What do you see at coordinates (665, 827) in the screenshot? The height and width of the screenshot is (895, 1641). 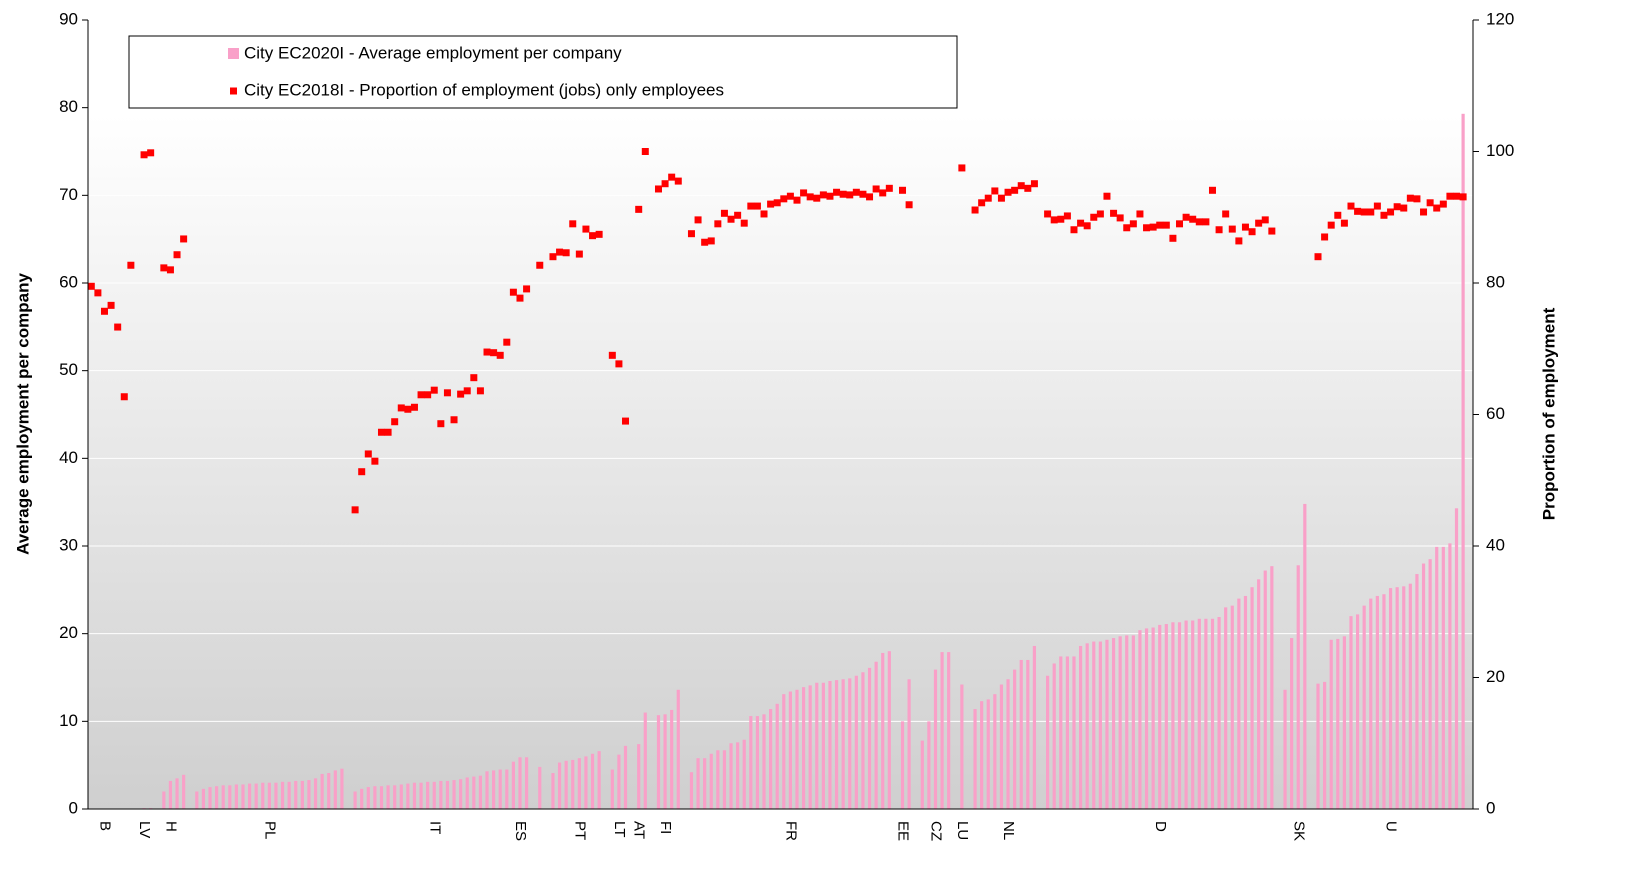 I see `x-tick-label: FI` at bounding box center [665, 827].